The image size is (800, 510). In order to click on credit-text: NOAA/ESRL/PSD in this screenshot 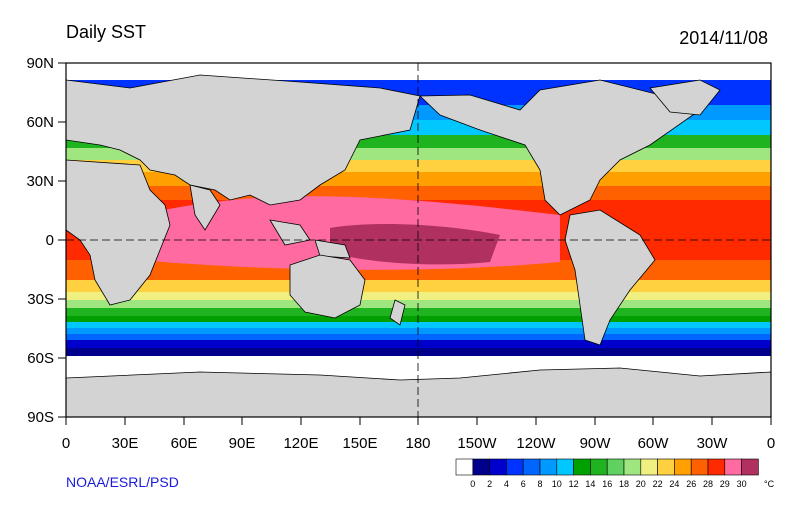, I will do `click(122, 482)`.